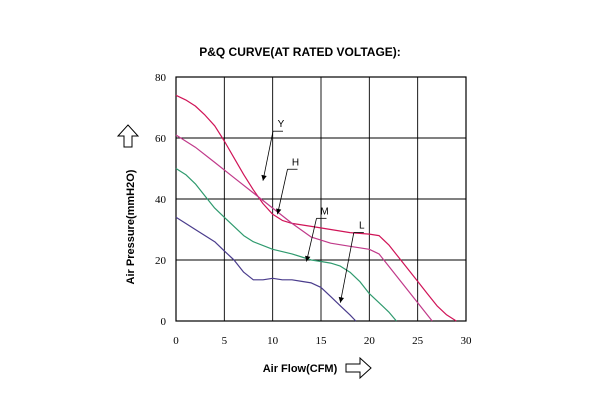 Image resolution: width=600 pixels, height=400 pixels. I want to click on callout-y: Y, so click(273, 150).